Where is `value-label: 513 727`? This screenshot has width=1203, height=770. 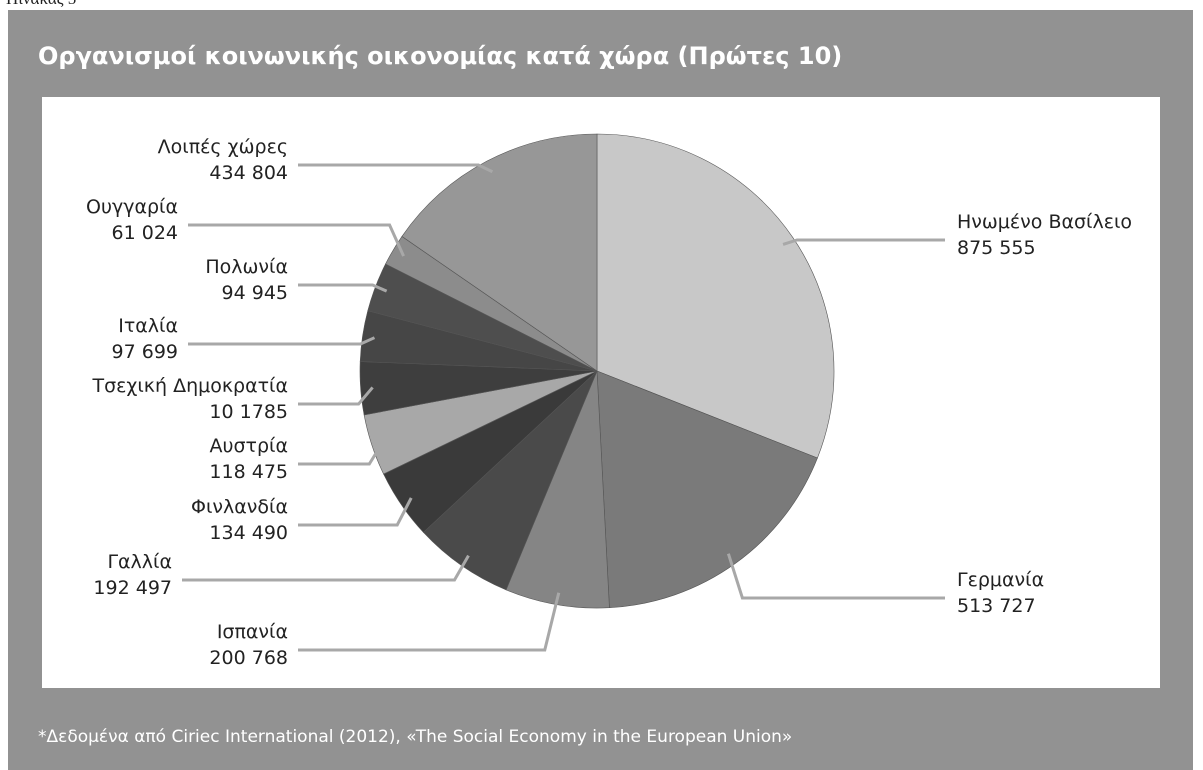 value-label: 513 727 is located at coordinates (996, 606).